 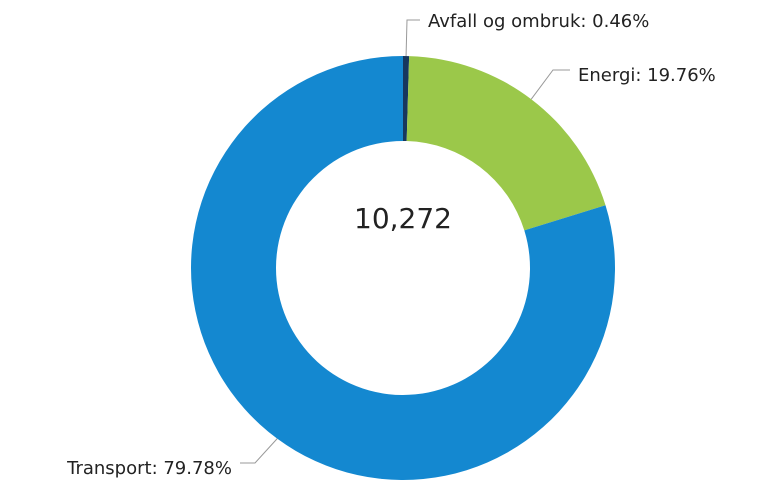 What do you see at coordinates (403, 218) in the screenshot?
I see `center-label: 10,272` at bounding box center [403, 218].